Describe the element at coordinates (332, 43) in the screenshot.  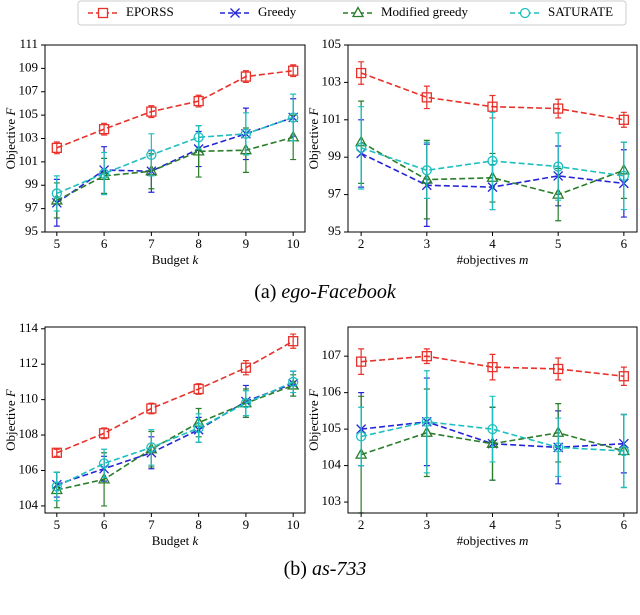
I see `y-tick-label: 105` at that location.